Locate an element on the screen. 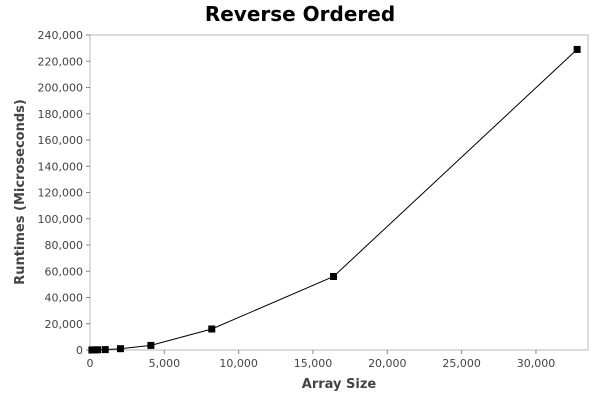 This screenshot has height=400, width=600. y-tick-label: 200,000 is located at coordinates (61, 88).